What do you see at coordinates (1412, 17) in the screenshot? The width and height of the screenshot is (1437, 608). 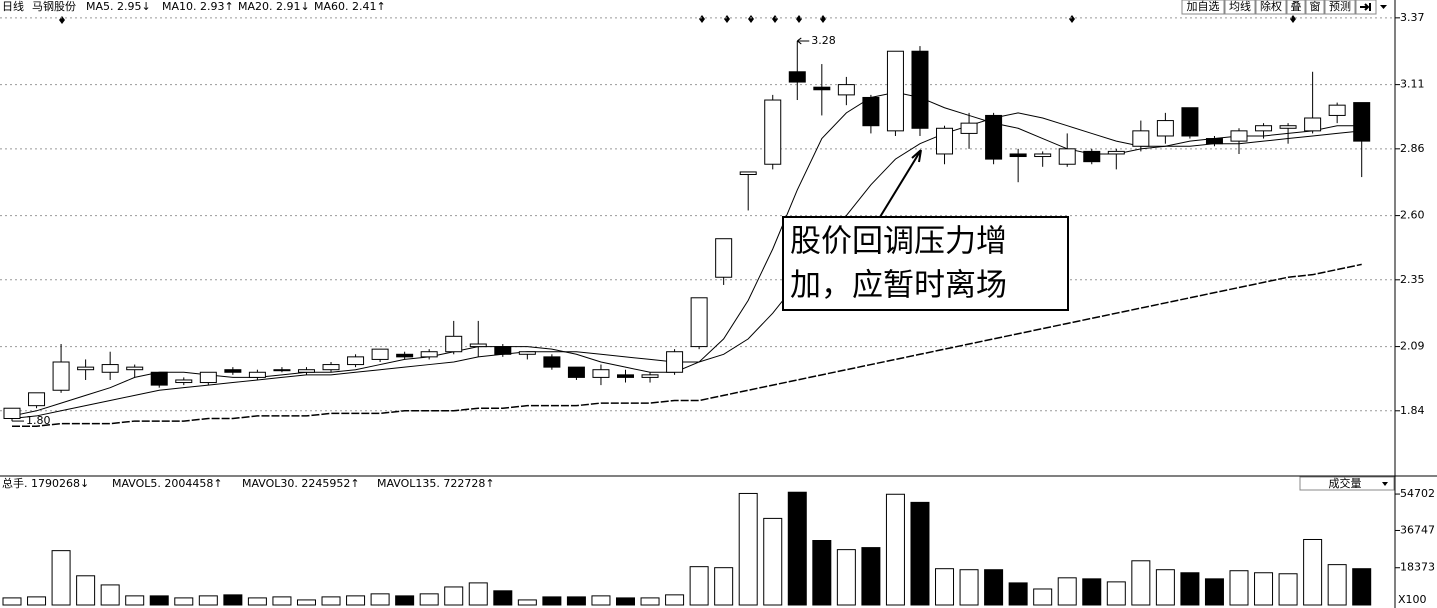 I see `y-tick-label: 3.37` at bounding box center [1412, 17].